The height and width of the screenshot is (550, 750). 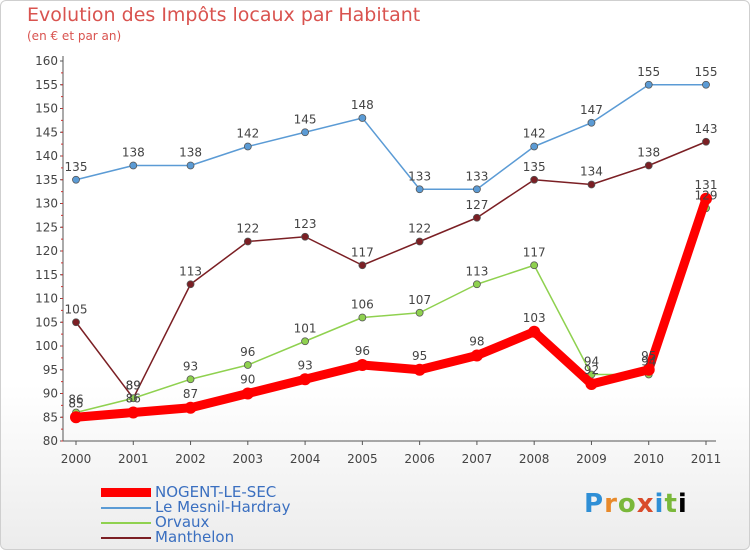 What do you see at coordinates (50, 370) in the screenshot?
I see `y-tick-label: 95` at bounding box center [50, 370].